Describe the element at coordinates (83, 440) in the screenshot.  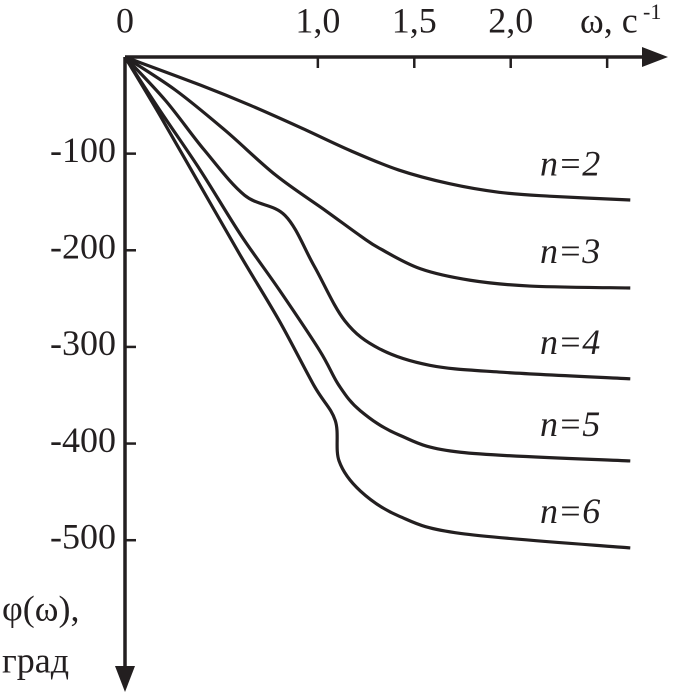
I see `y-tick-label: -400` at that location.